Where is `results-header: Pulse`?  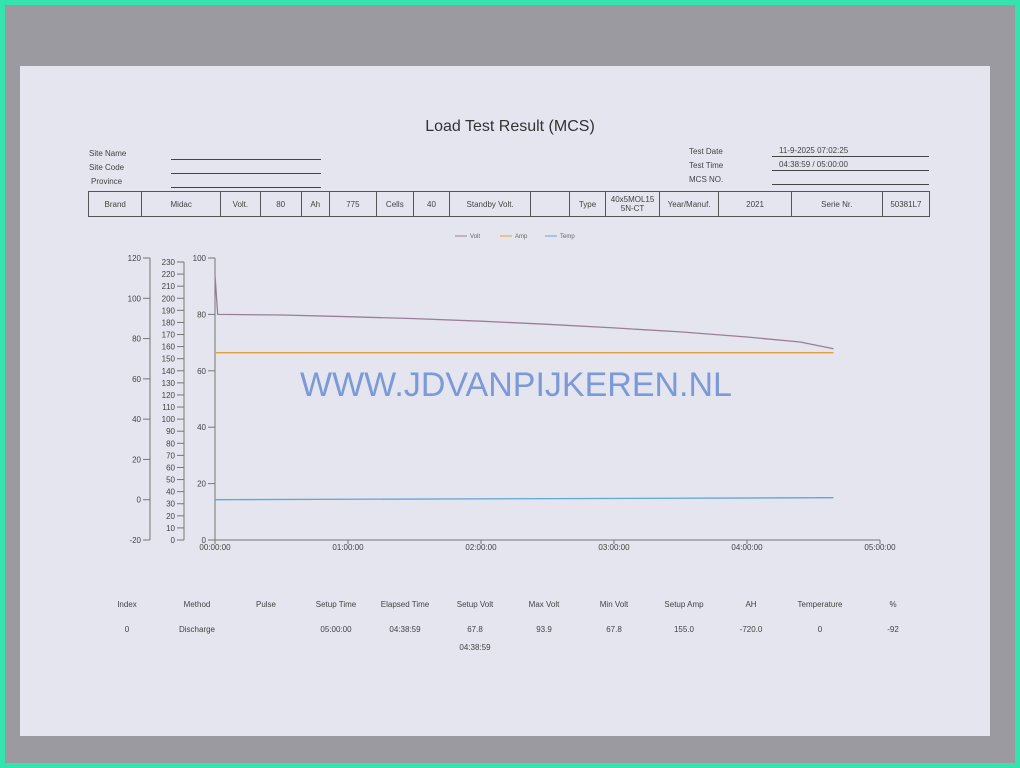 results-header: Pulse is located at coordinates (265, 604).